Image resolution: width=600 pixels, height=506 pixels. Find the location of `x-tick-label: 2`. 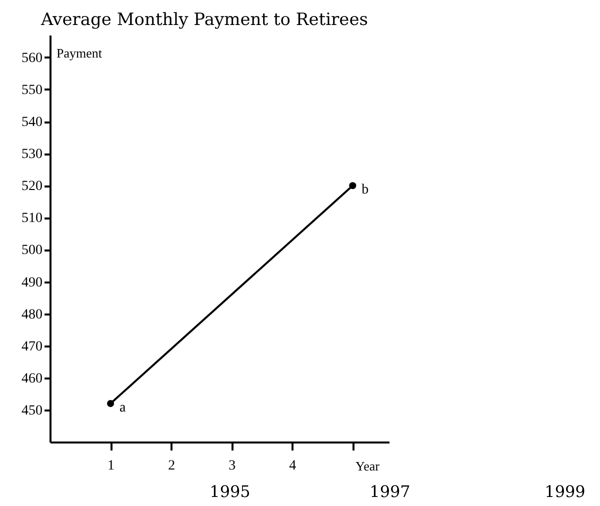

x-tick-label: 2 is located at coordinates (172, 466).